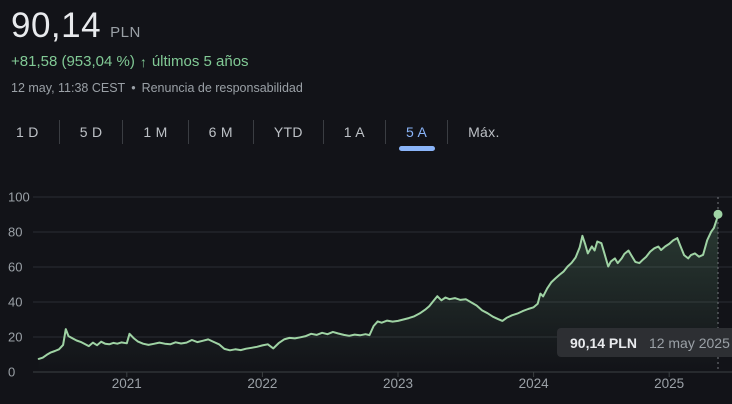 The image size is (732, 404). Describe the element at coordinates (416, 132) in the screenshot. I see `range-tab-5a: 5 A` at that location.